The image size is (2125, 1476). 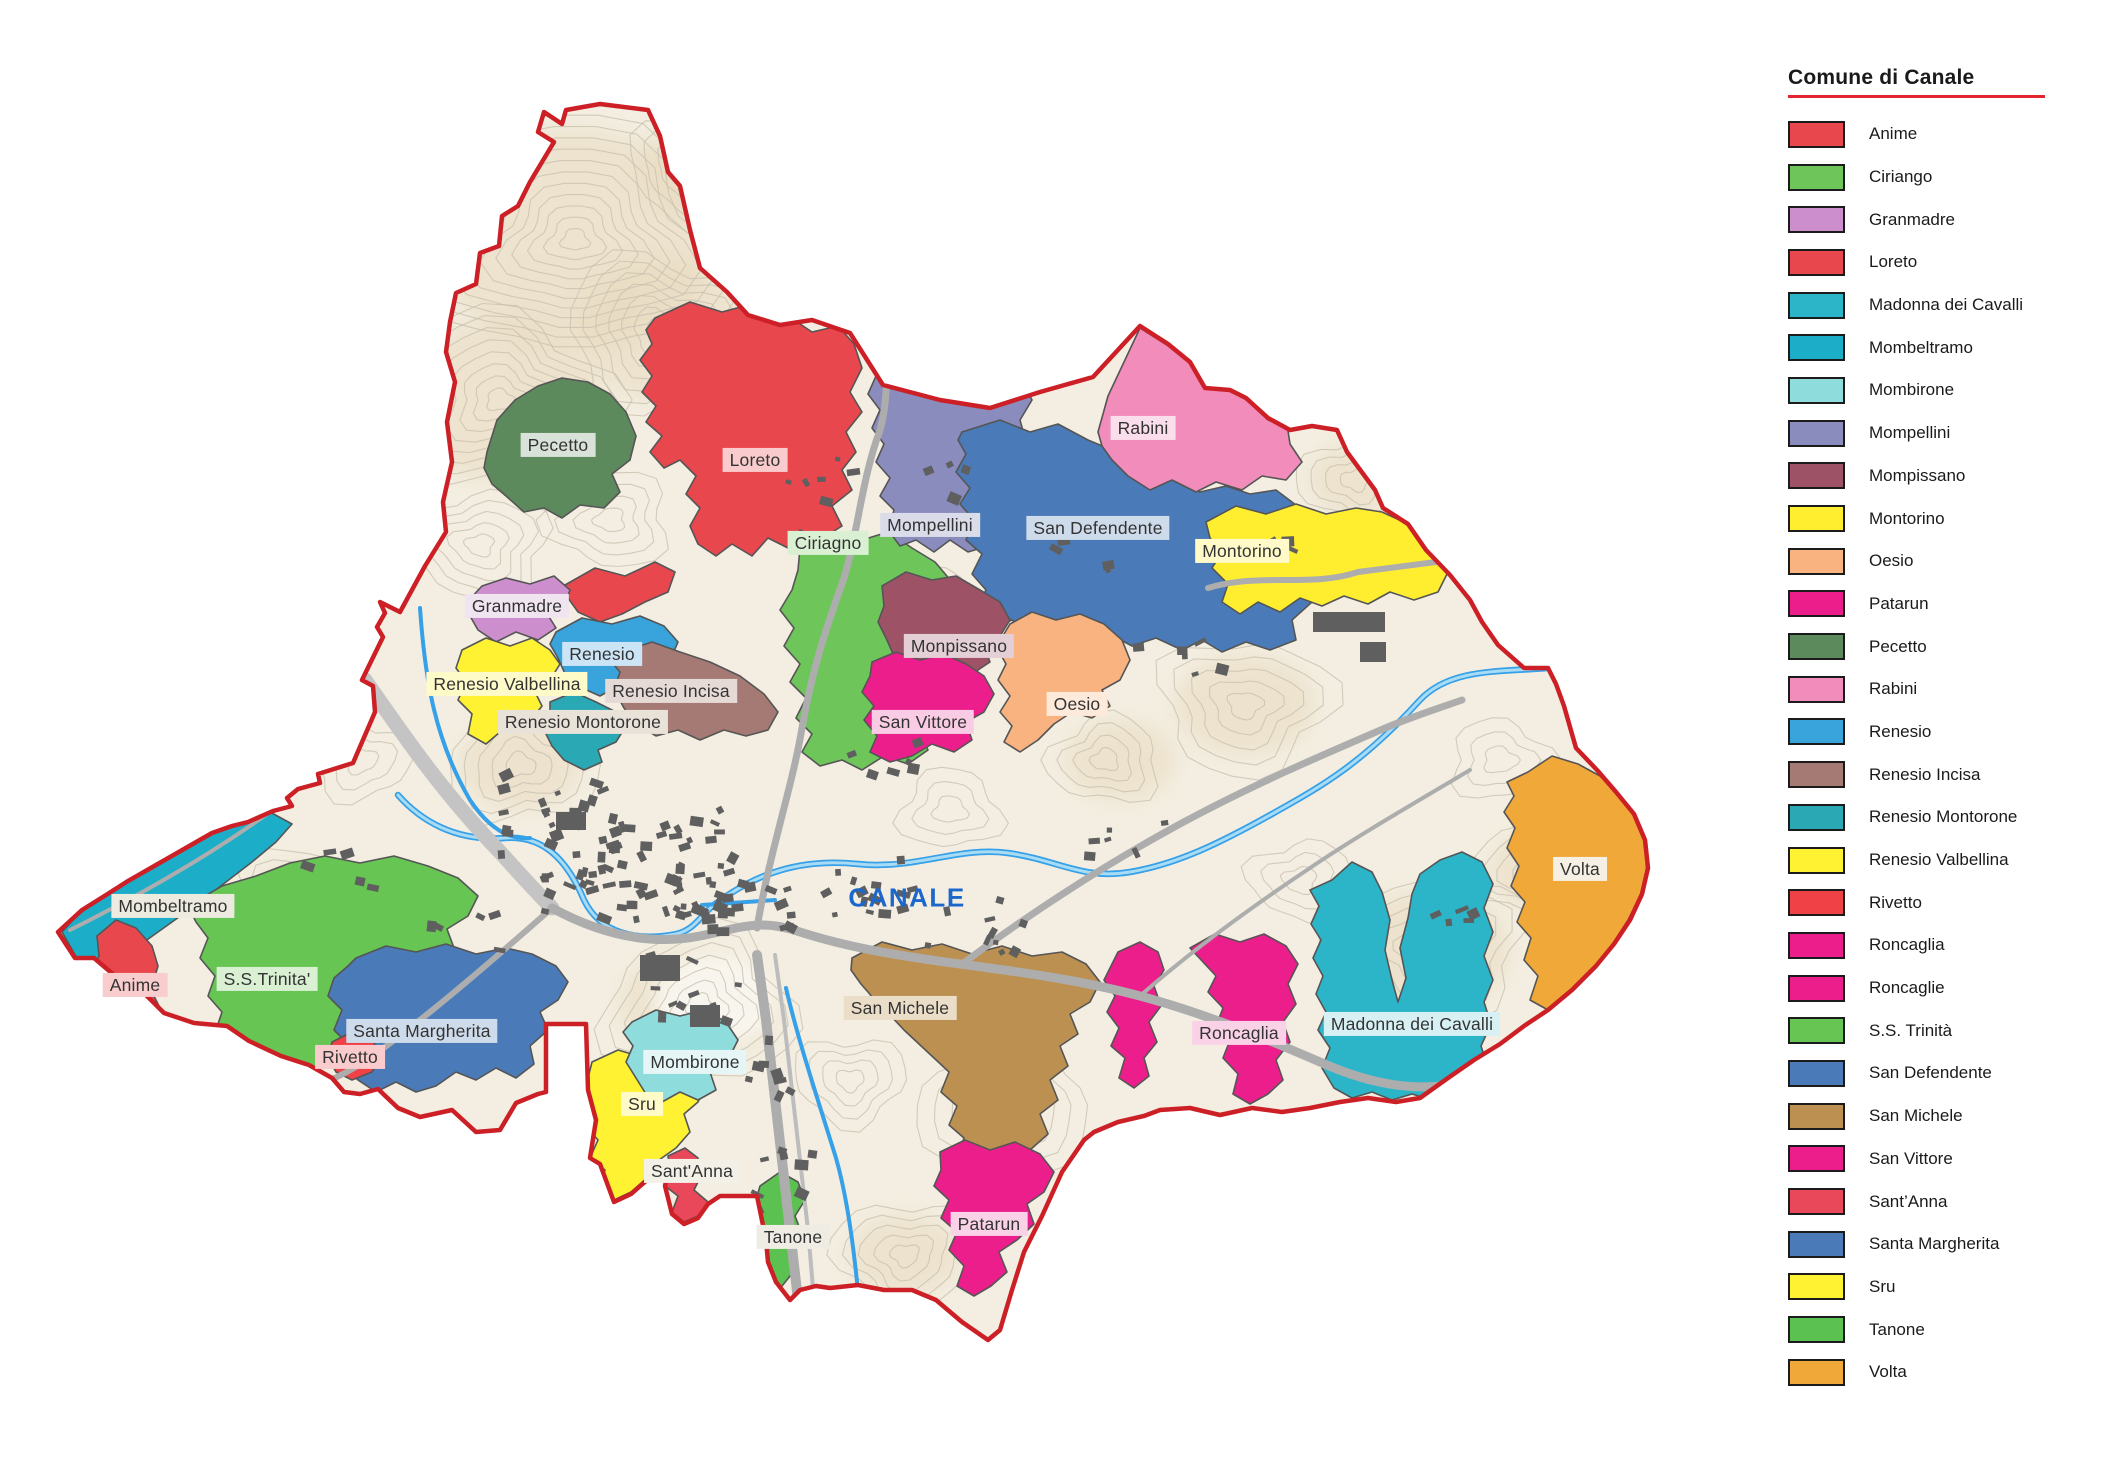 I want to click on legend-item-label: Renesio Incisa, so click(x=1925, y=774).